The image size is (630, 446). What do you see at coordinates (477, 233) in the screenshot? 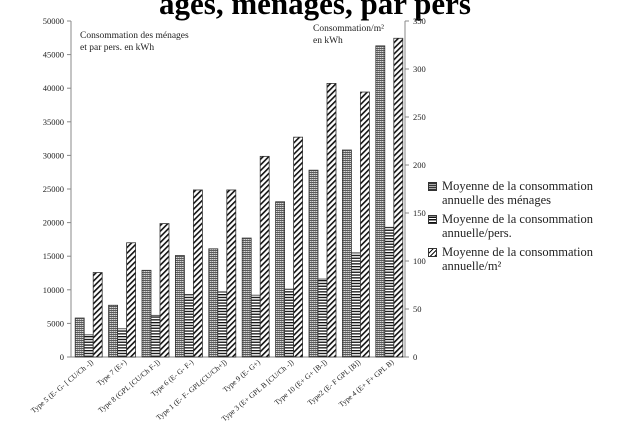
I see `legend-label-line2: annuelle/pers.` at bounding box center [477, 233].